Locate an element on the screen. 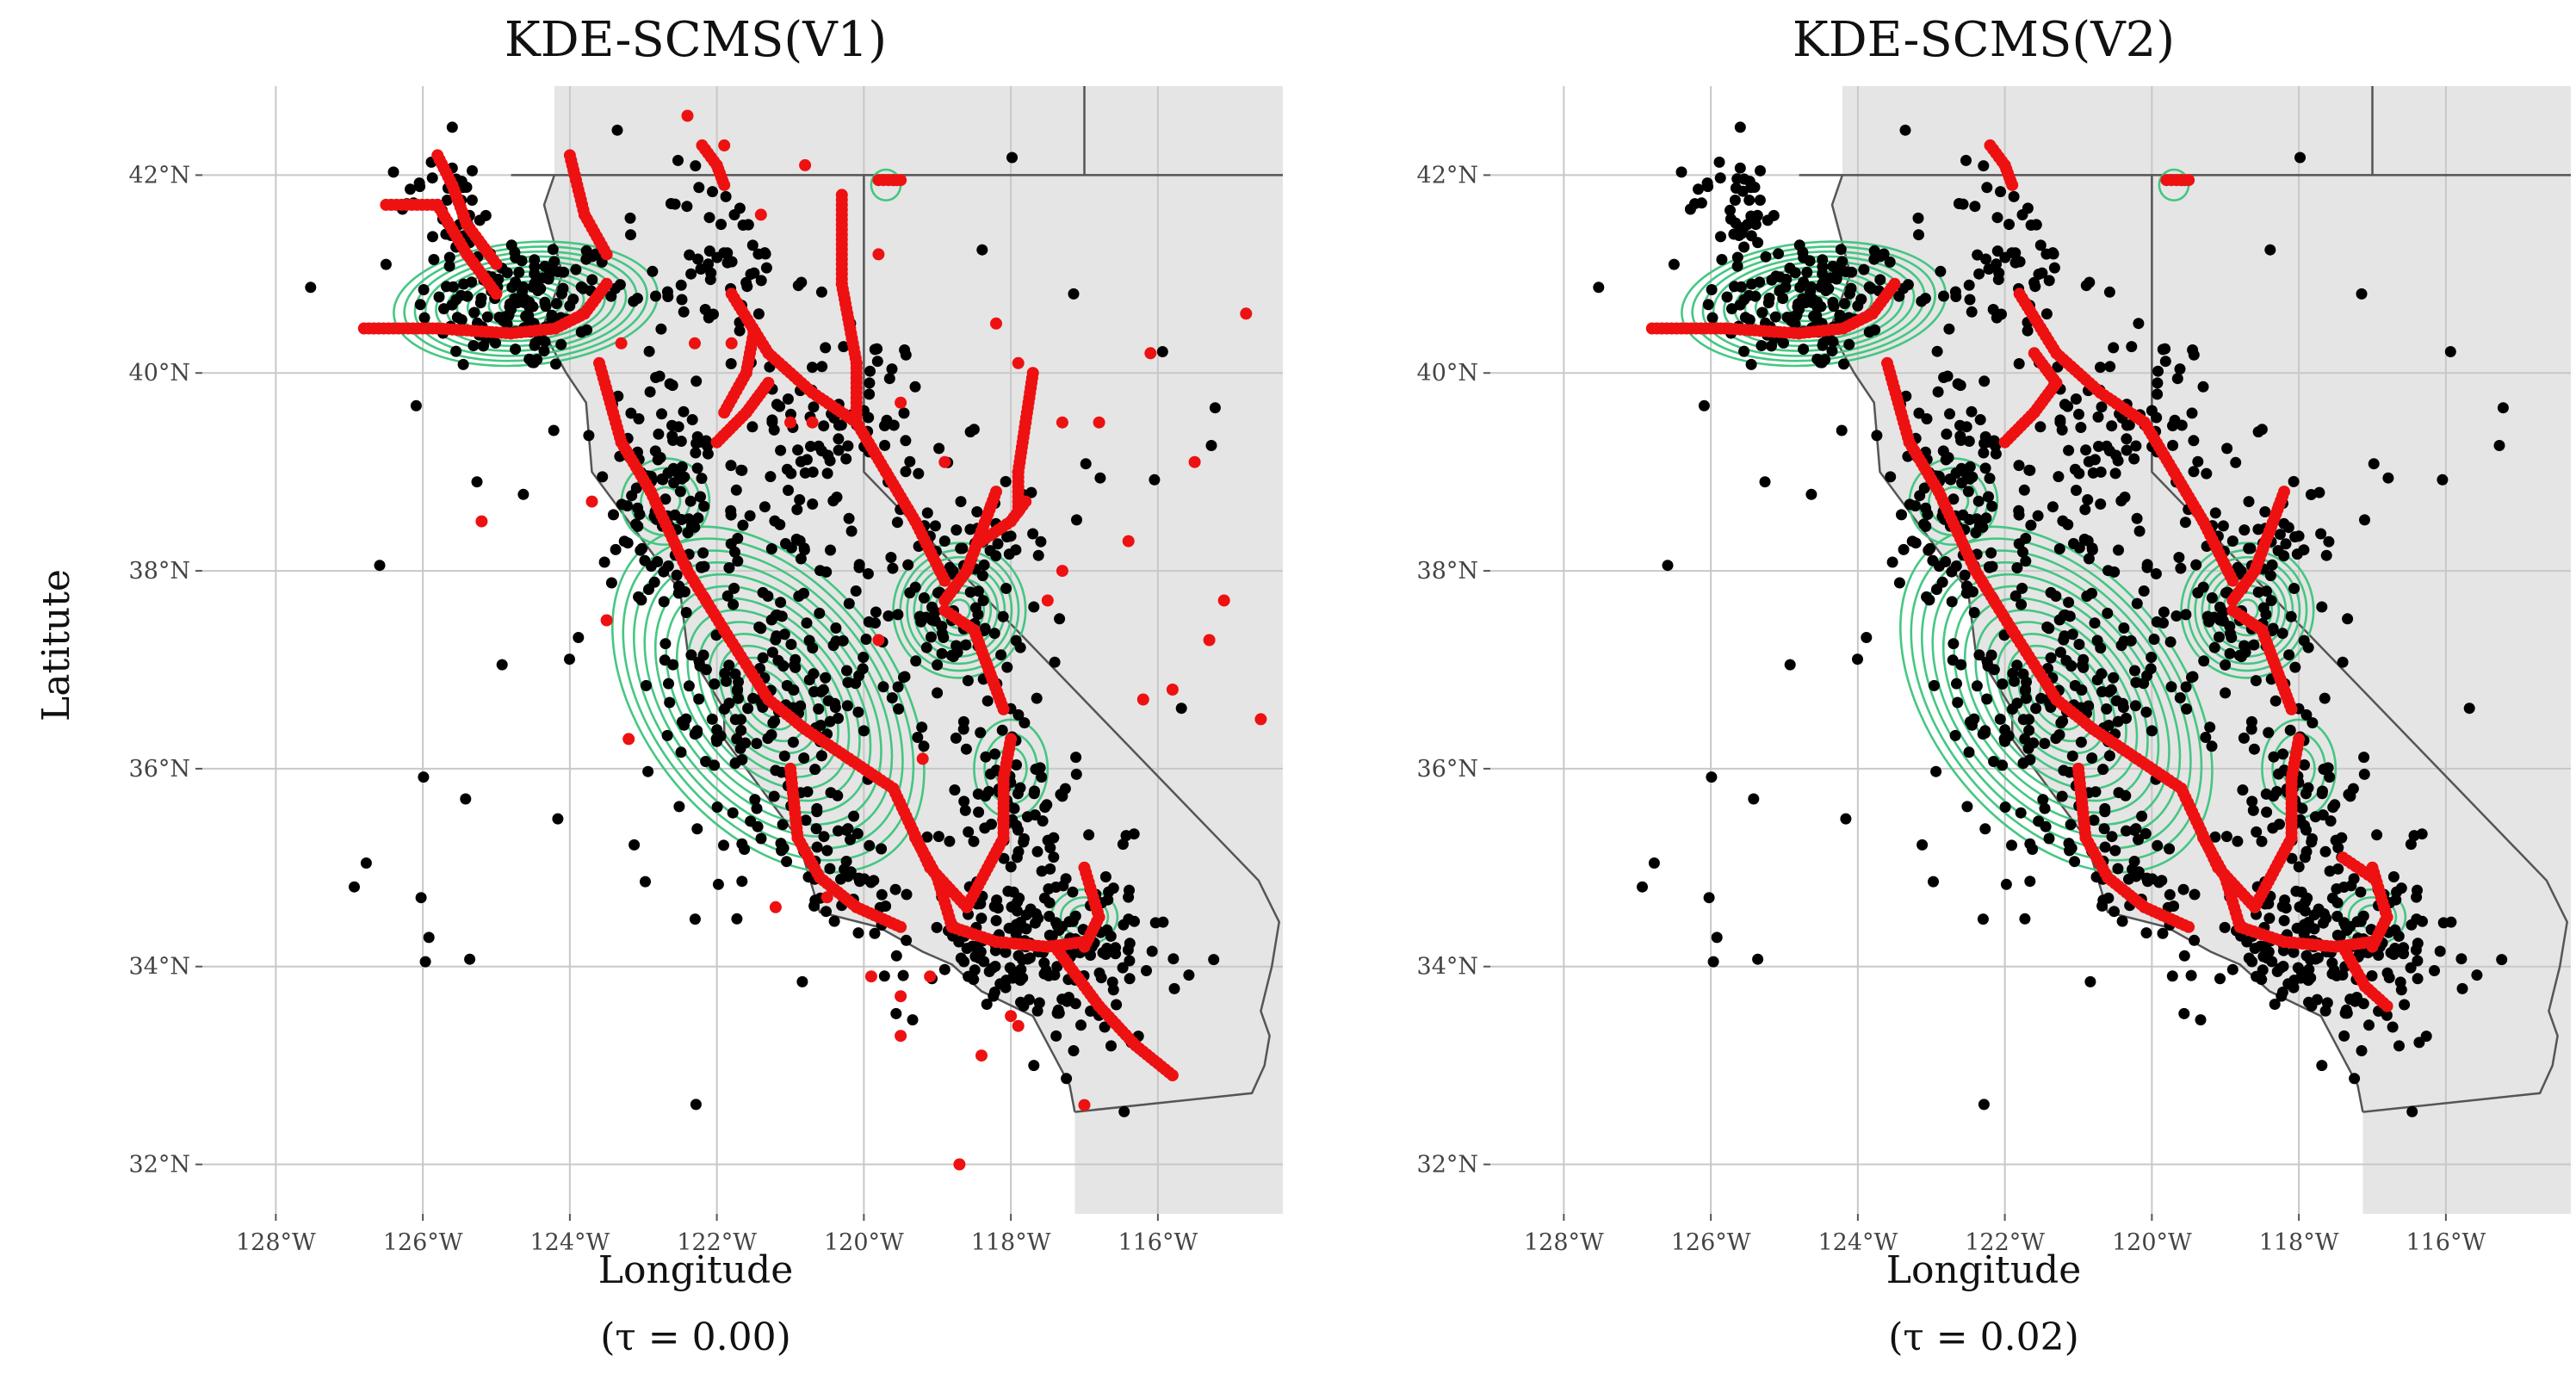  y-tick-label: 36°N is located at coordinates (159, 769).